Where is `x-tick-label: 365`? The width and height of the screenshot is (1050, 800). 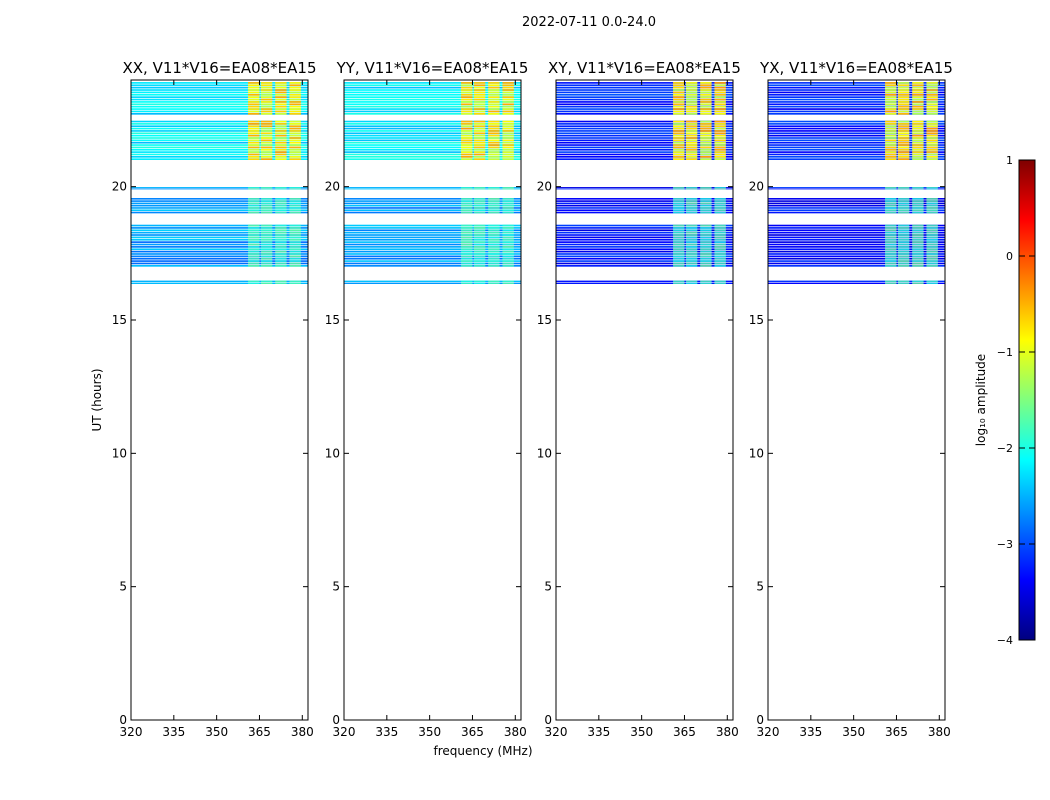 x-tick-label: 365 is located at coordinates (684, 732).